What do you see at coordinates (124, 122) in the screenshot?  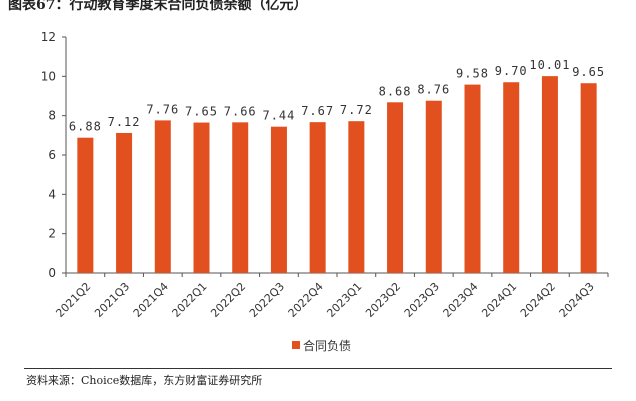 I see `data-label-2021Q3: 7.12` at bounding box center [124, 122].